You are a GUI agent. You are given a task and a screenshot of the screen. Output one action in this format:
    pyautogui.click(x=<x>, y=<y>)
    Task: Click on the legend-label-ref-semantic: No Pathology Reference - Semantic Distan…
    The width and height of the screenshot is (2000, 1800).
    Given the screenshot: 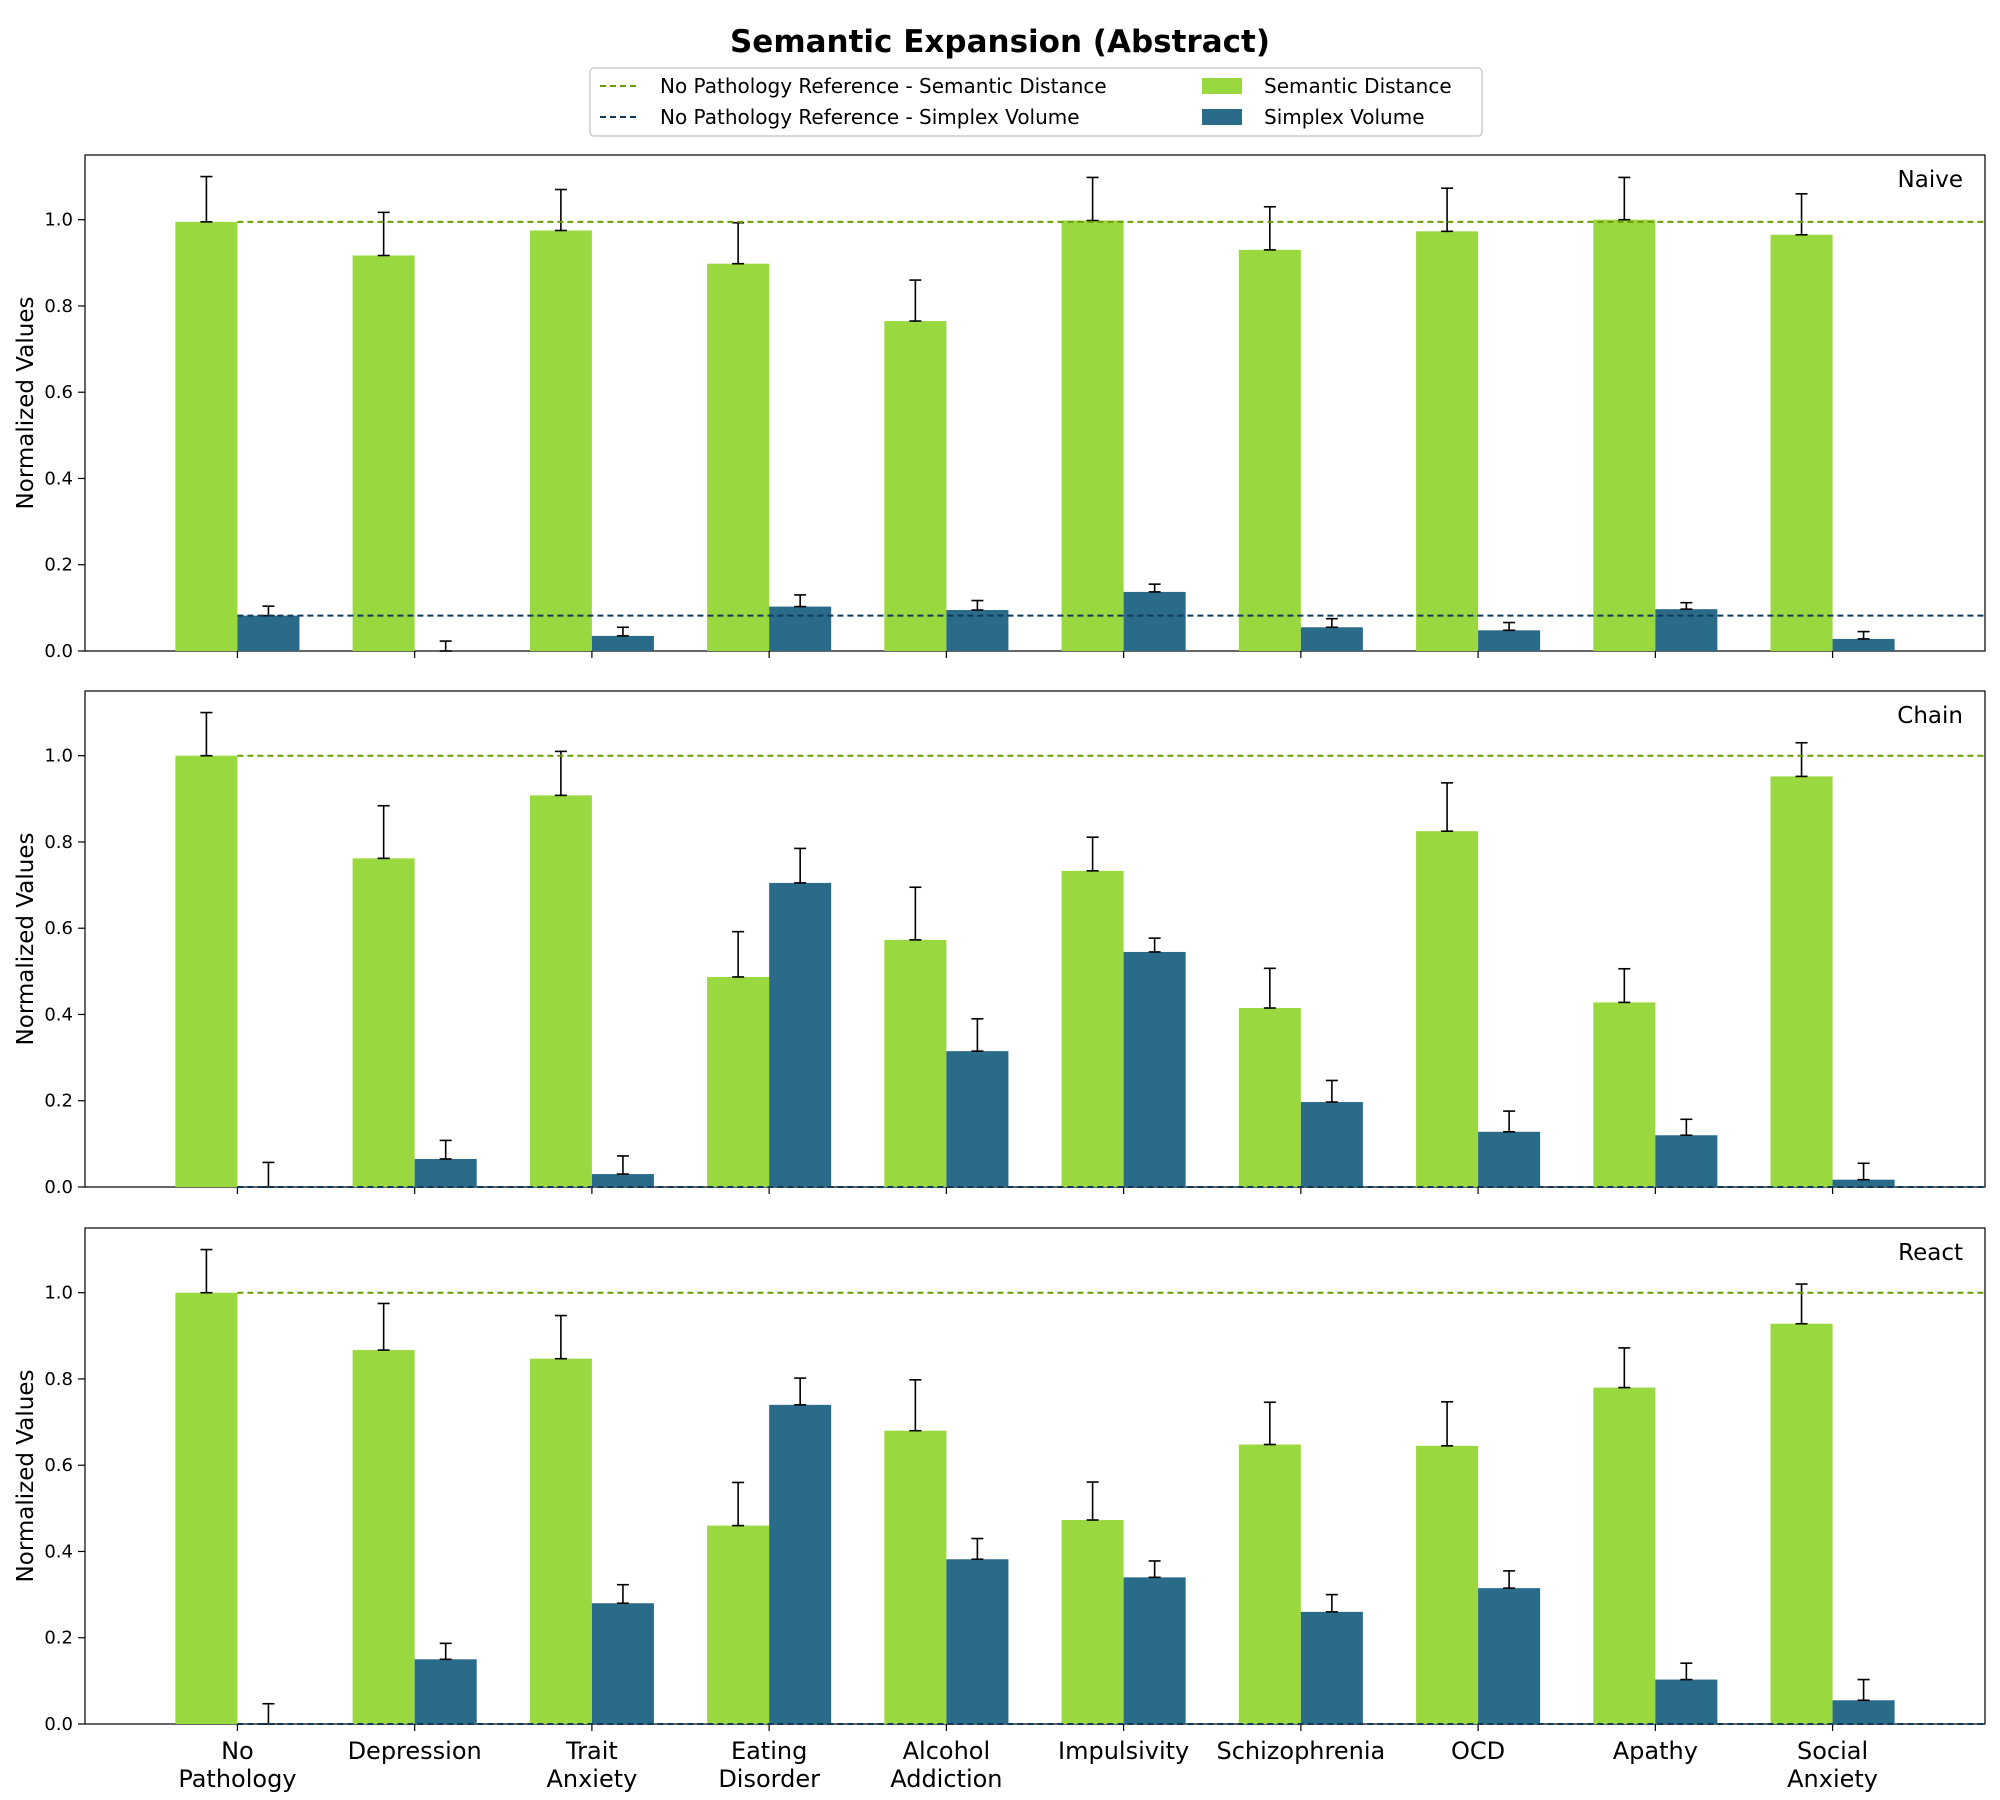 What is the action you would take?
    pyautogui.click(x=883, y=86)
    